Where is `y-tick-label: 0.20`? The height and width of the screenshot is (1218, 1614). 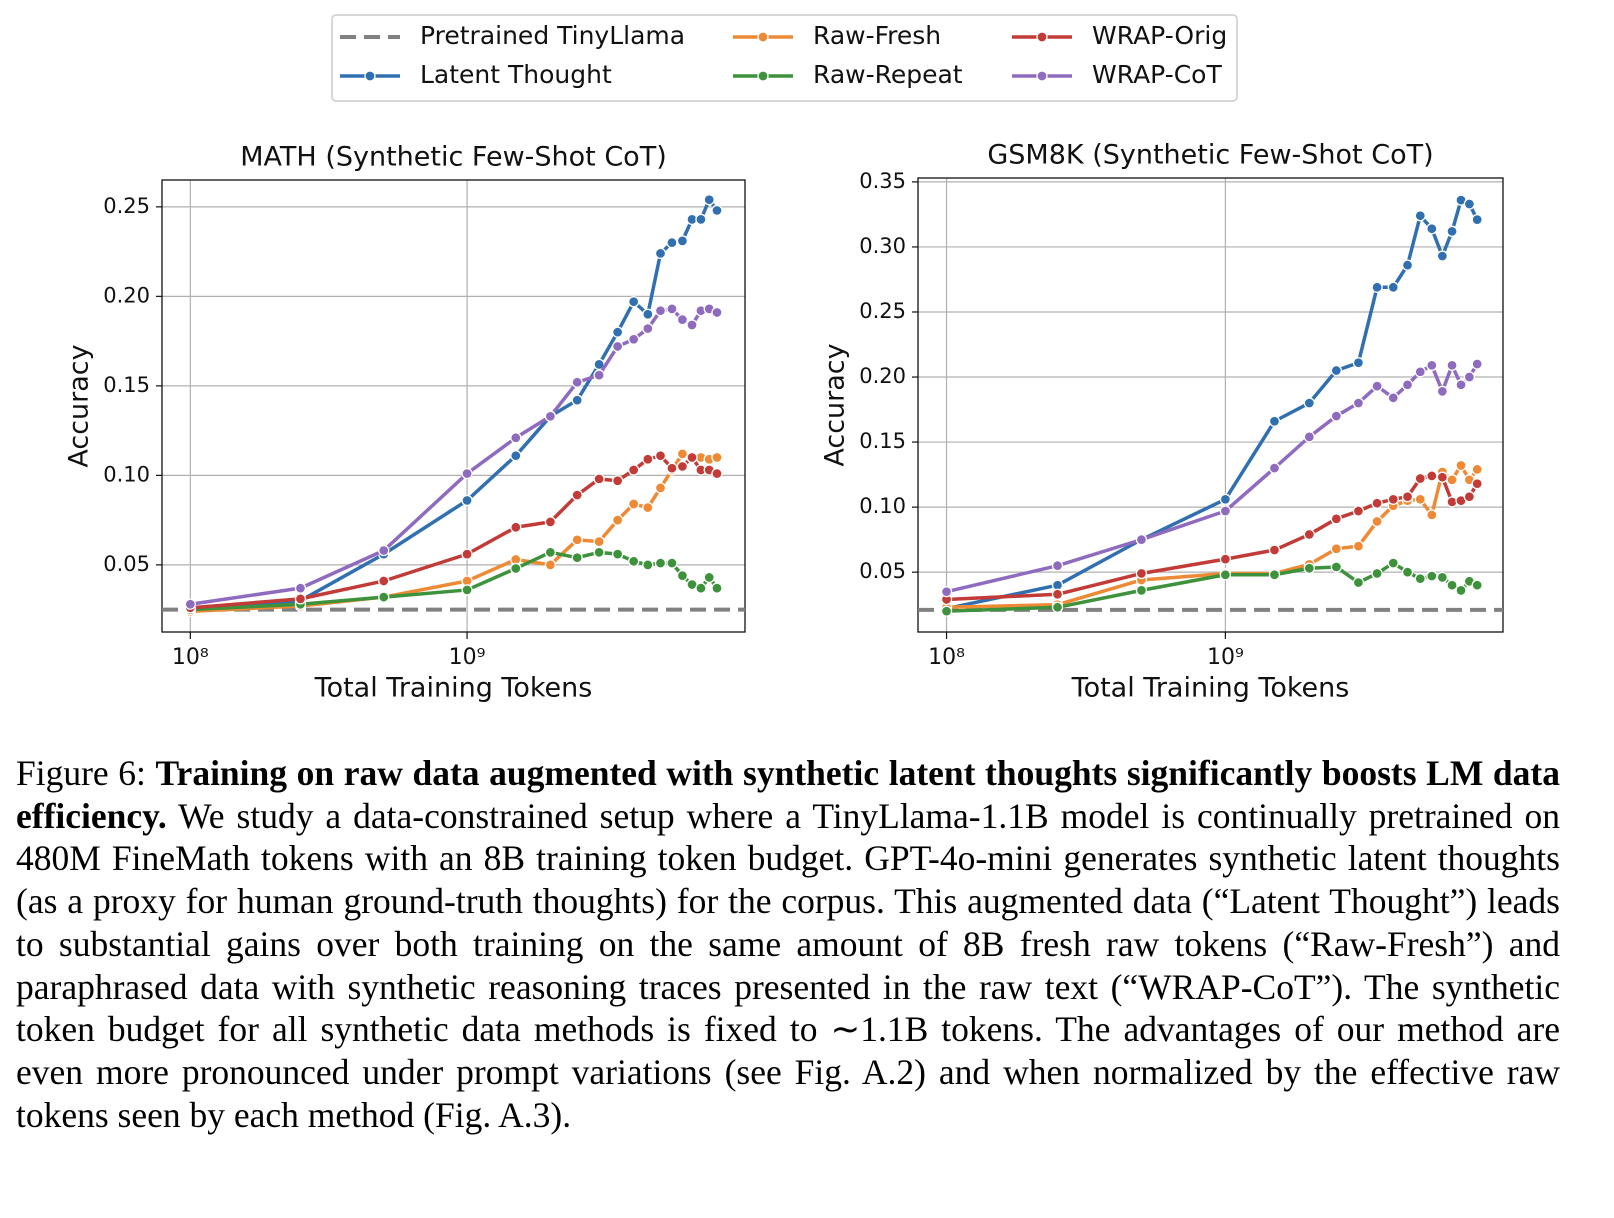
y-tick-label: 0.20 is located at coordinates (882, 376).